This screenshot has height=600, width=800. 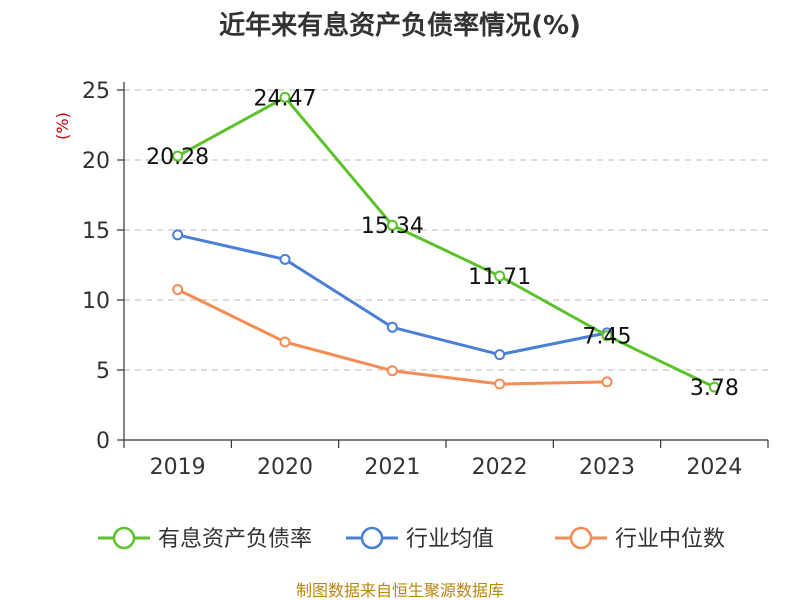 I want to click on source-note: 制图数据来自恒生聚源数据库, so click(x=400, y=590).